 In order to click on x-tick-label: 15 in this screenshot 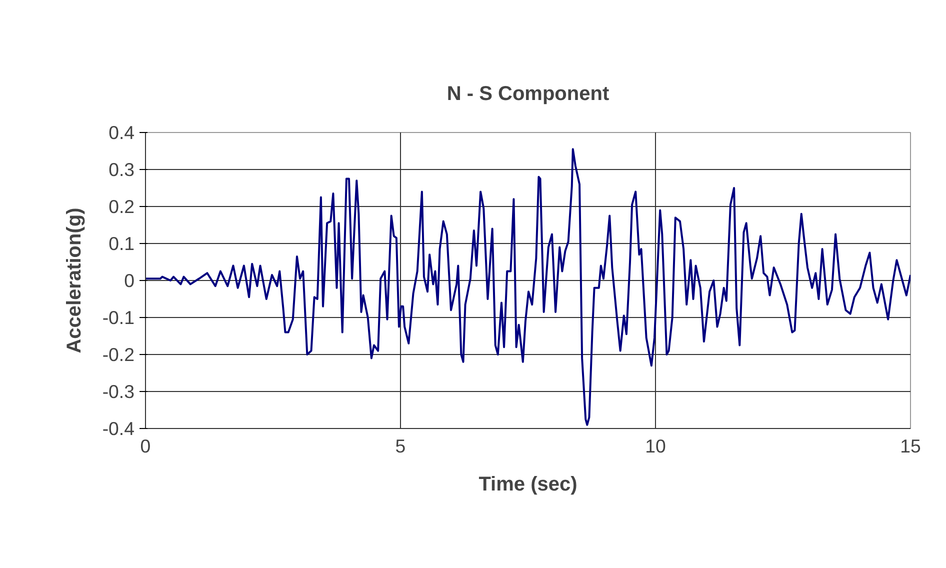, I will do `click(910, 446)`.